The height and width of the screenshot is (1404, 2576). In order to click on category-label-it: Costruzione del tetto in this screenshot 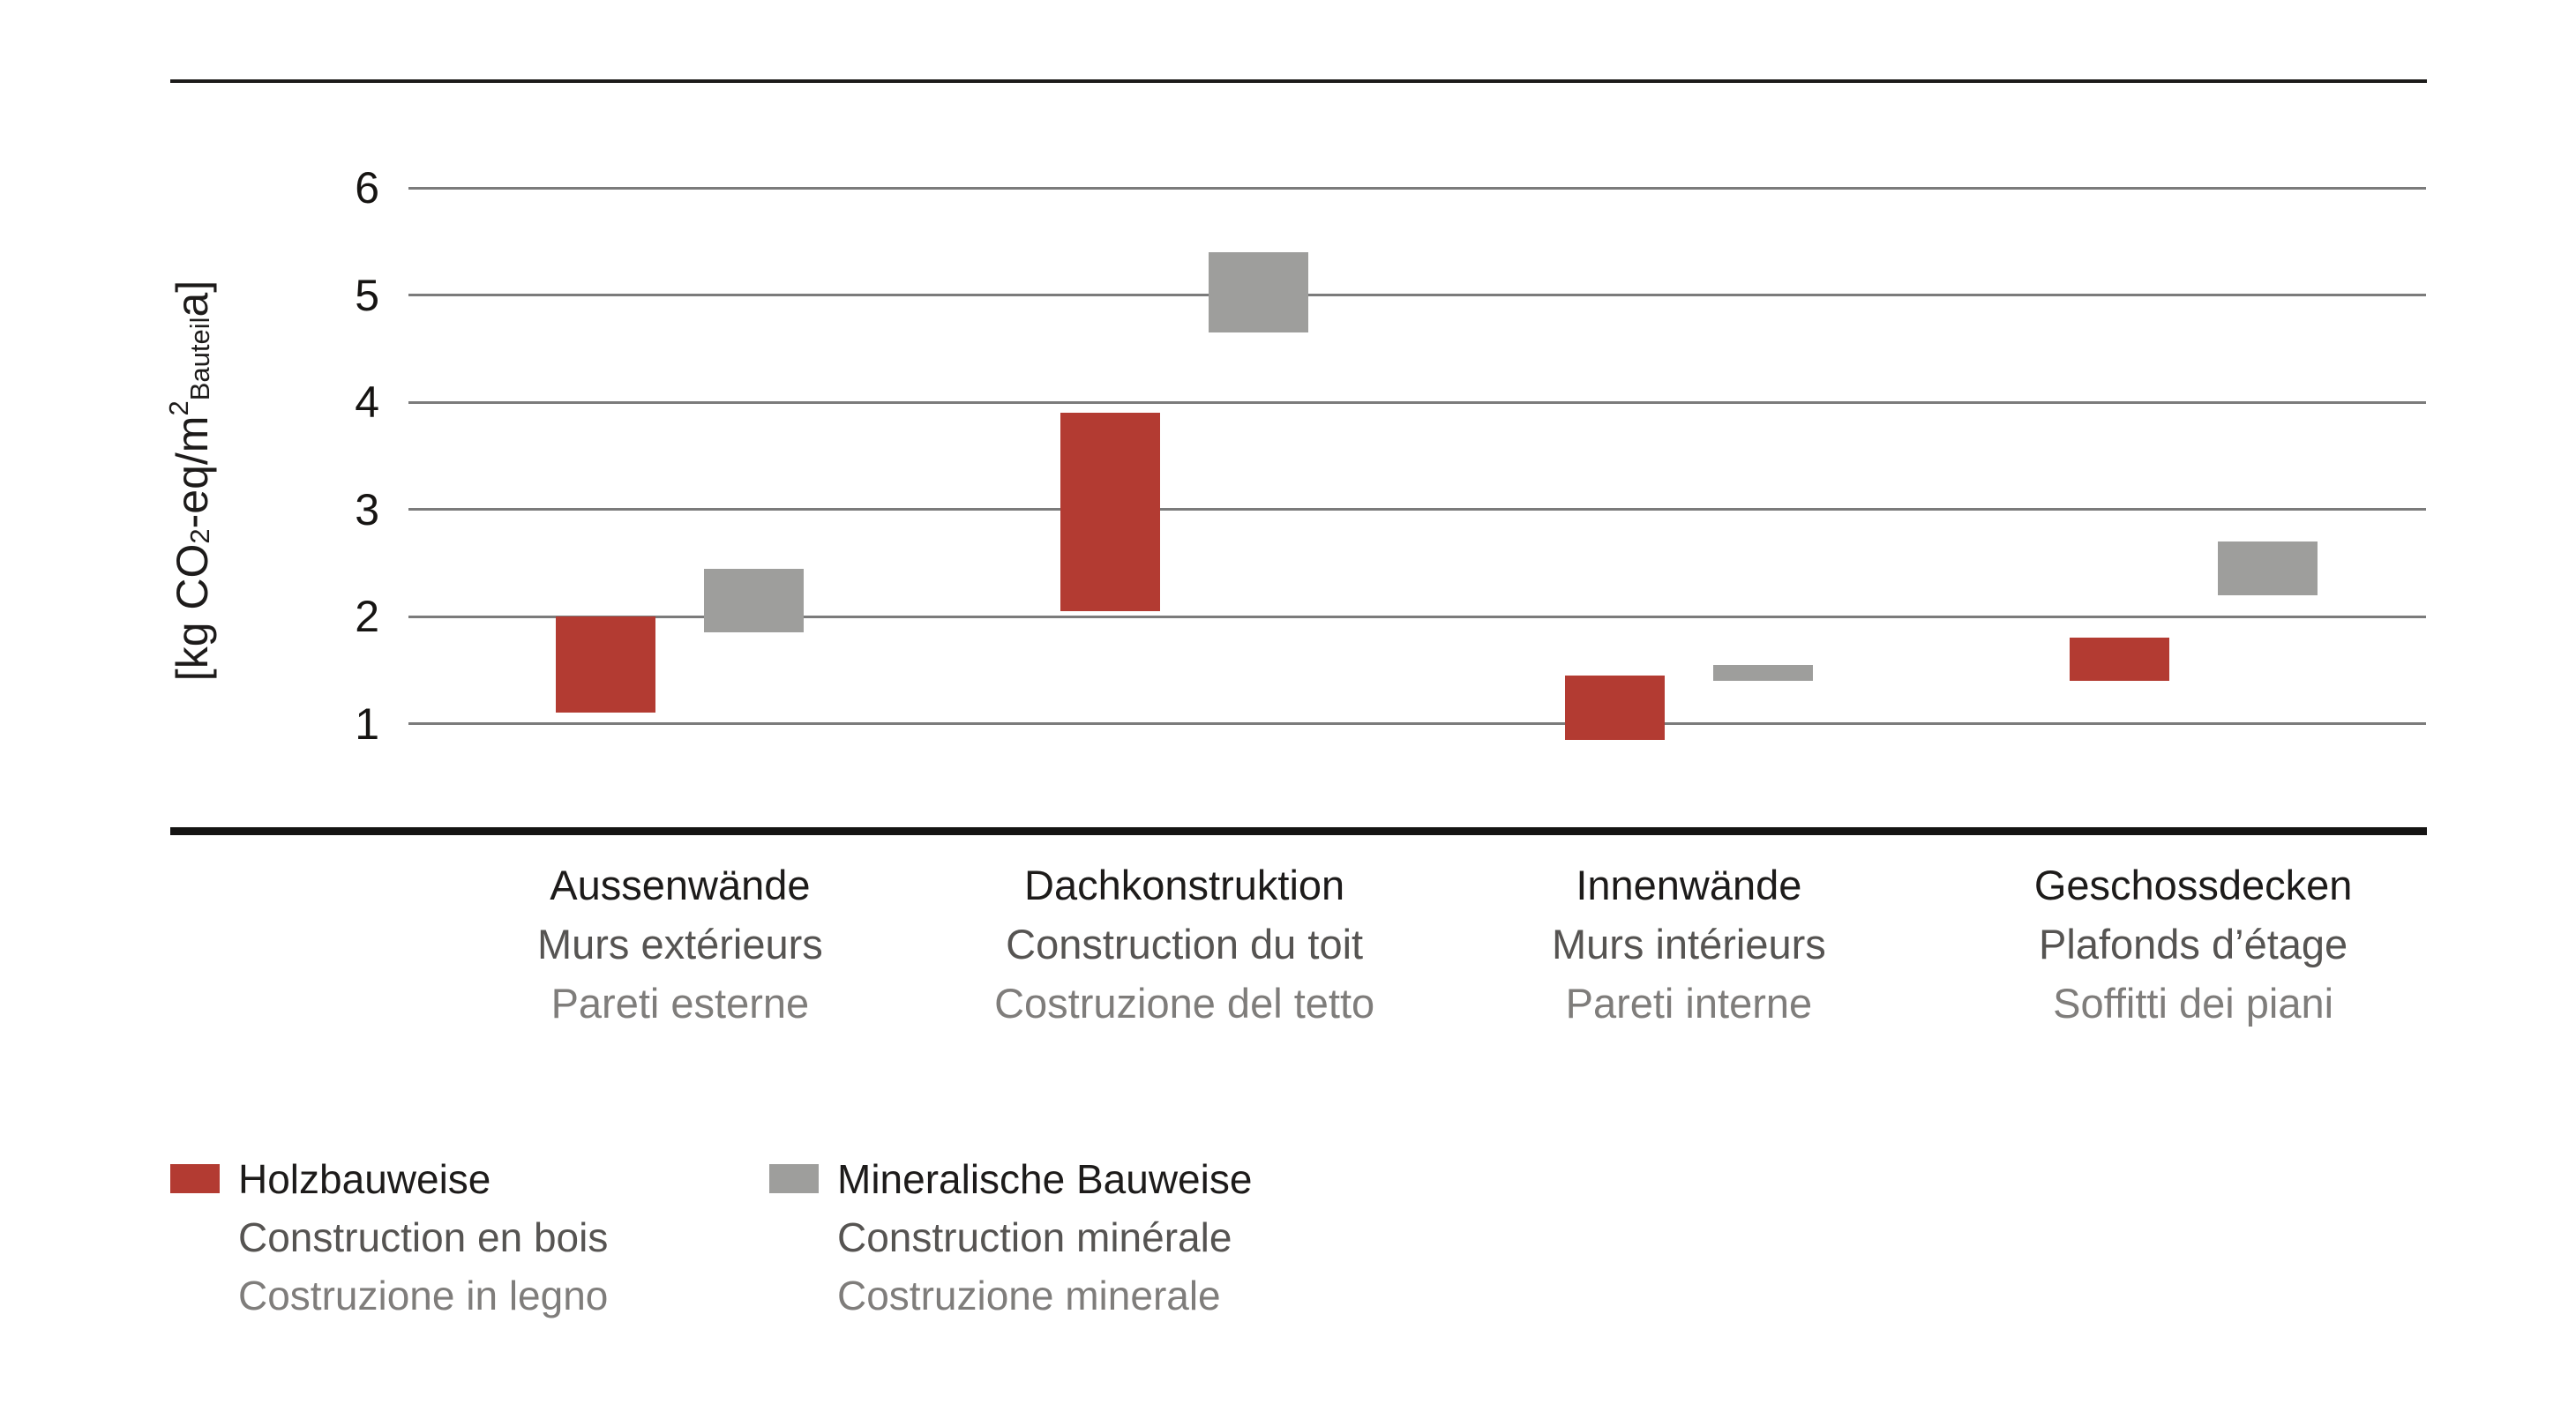, I will do `click(1185, 1003)`.